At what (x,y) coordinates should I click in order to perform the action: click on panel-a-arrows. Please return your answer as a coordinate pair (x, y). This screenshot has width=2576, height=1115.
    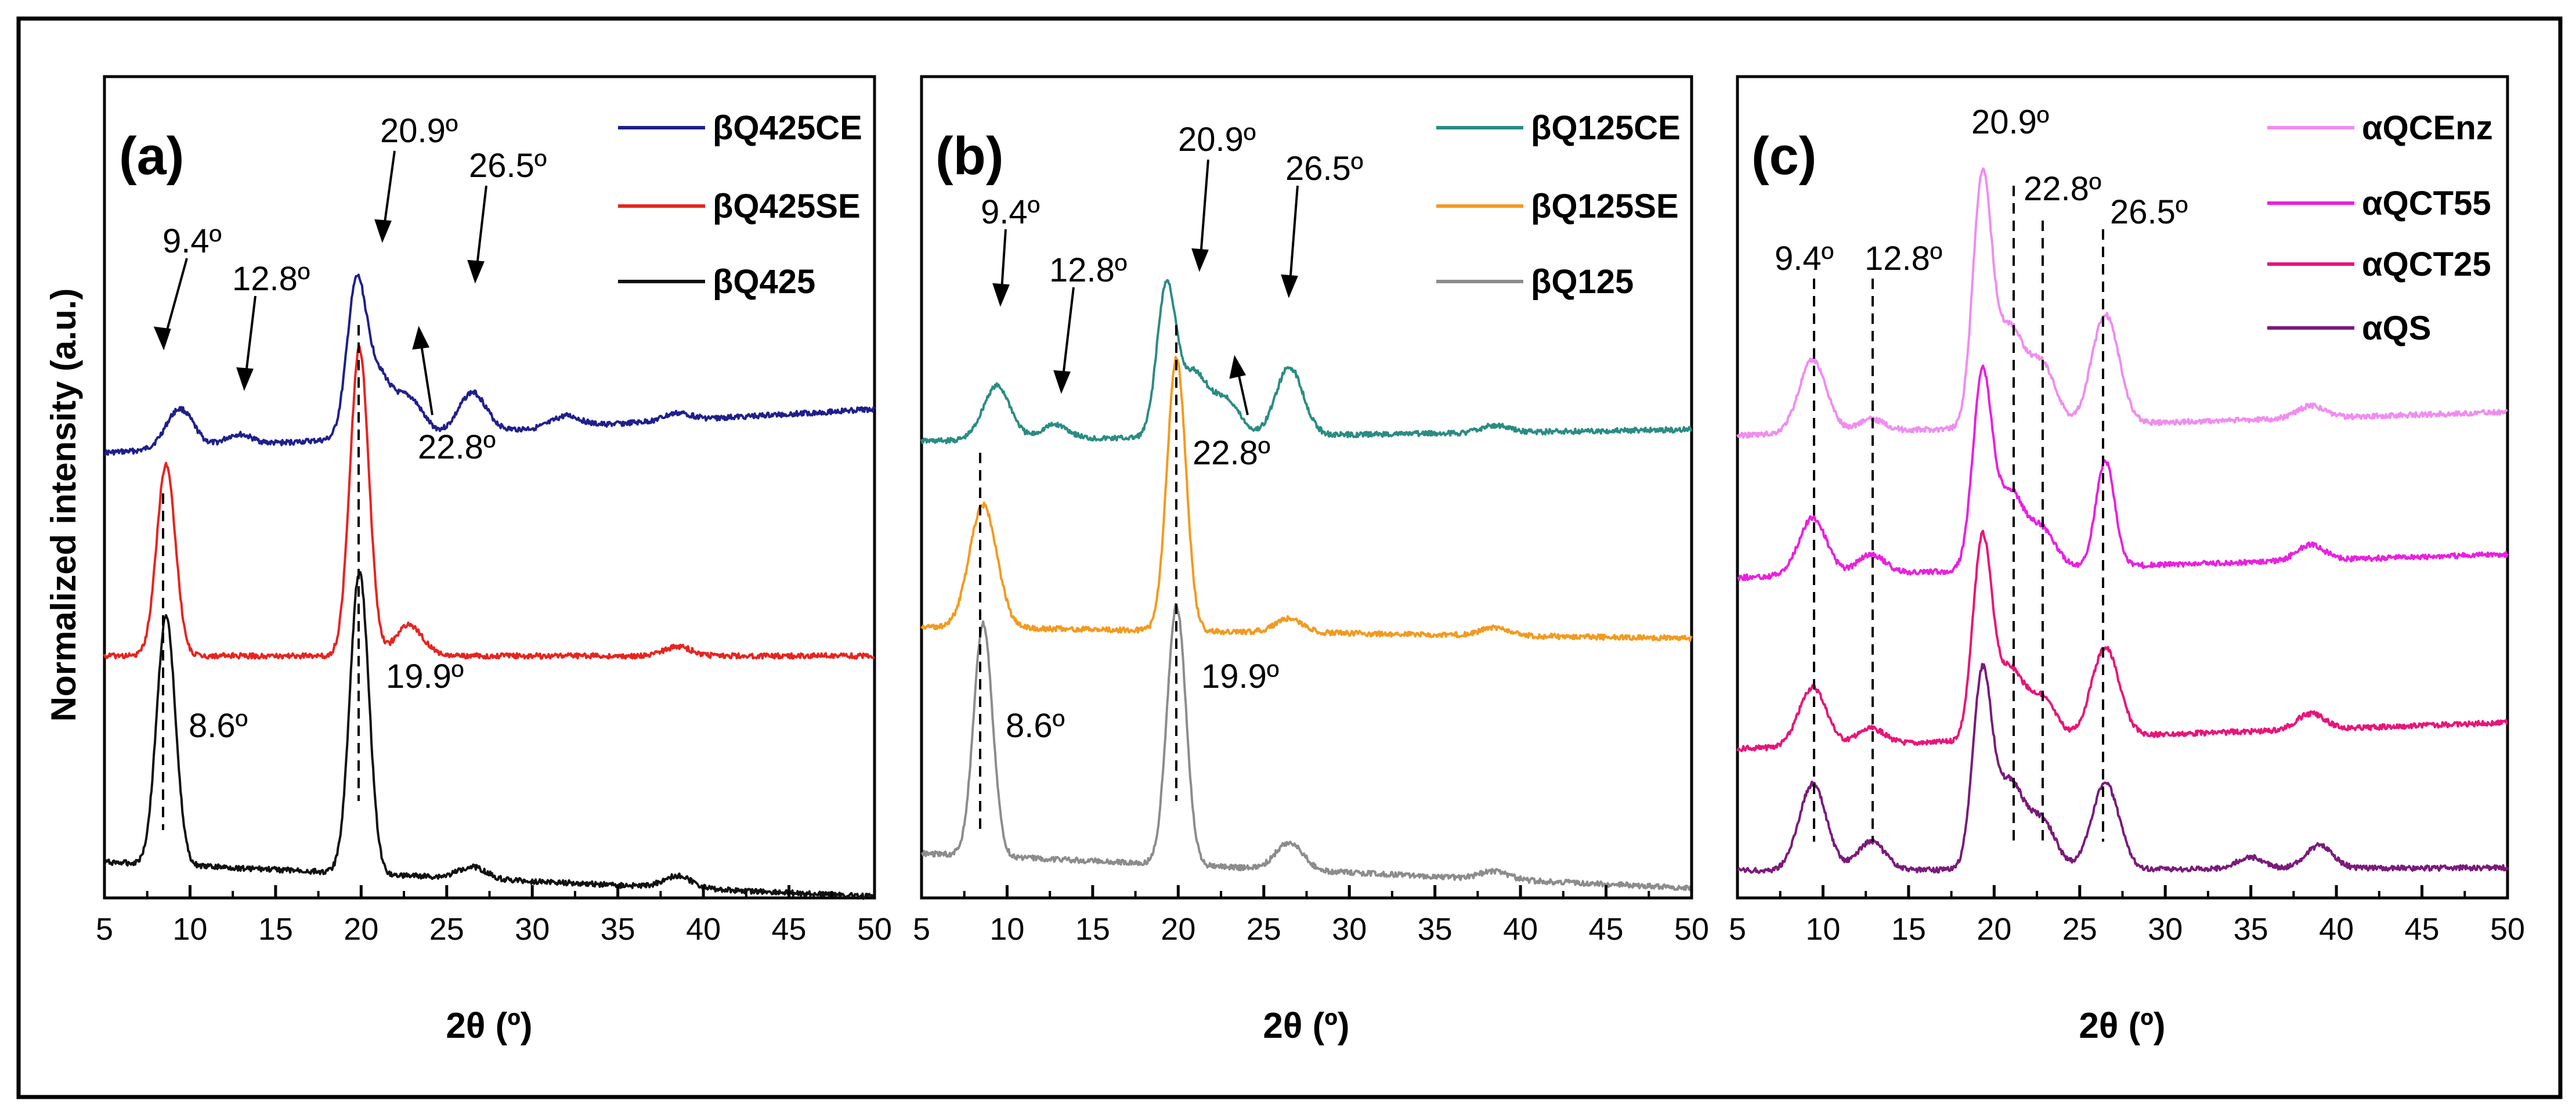
    Looking at the image, I should click on (320, 283).